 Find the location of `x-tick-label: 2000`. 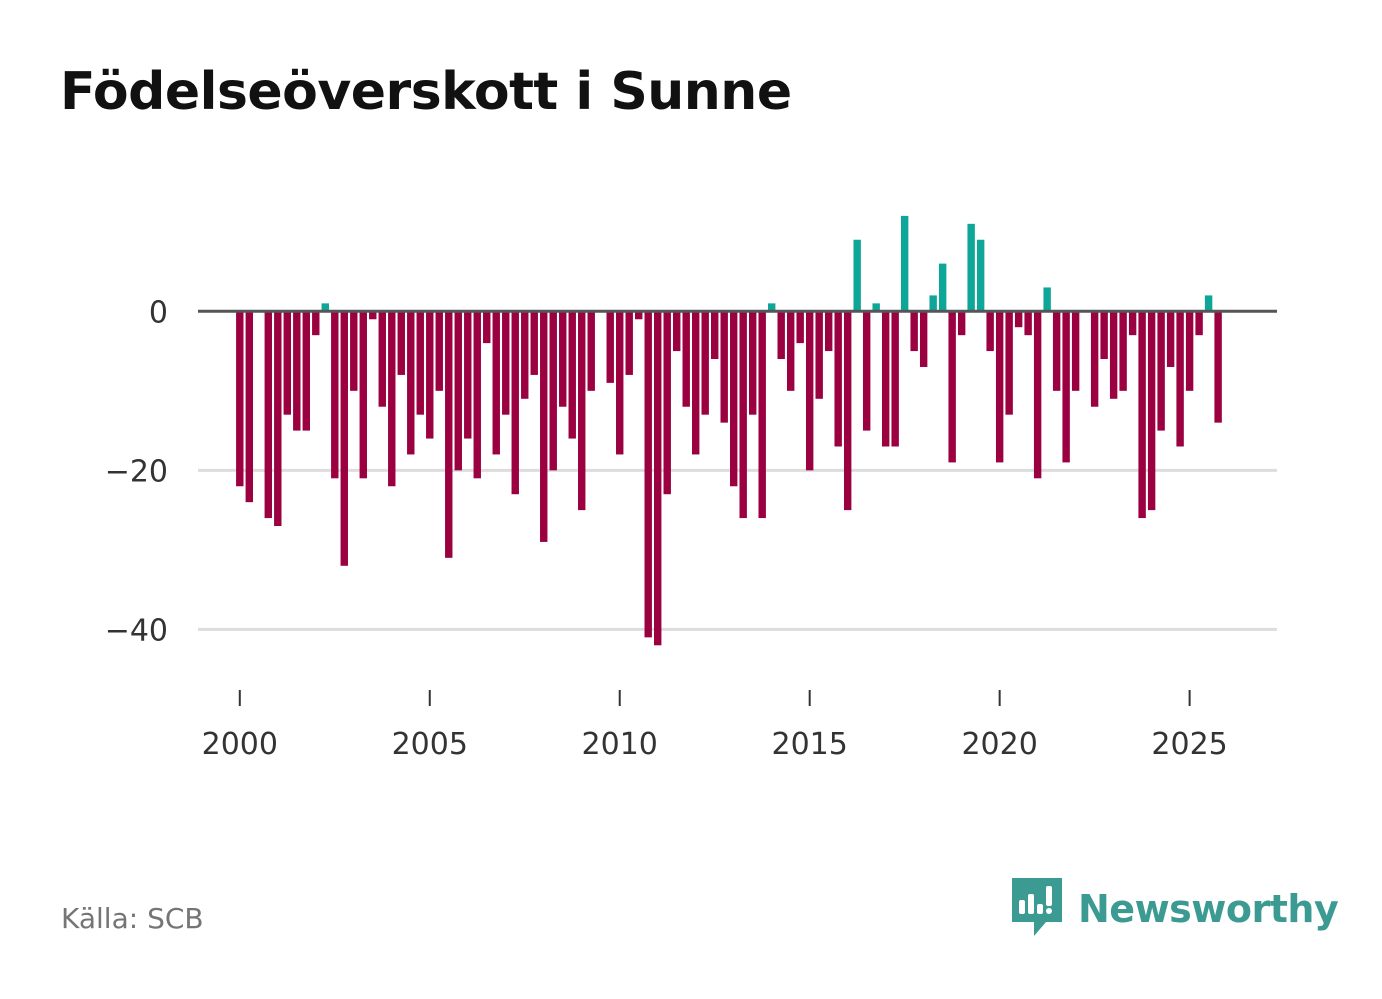

x-tick-label: 2000 is located at coordinates (240, 744).